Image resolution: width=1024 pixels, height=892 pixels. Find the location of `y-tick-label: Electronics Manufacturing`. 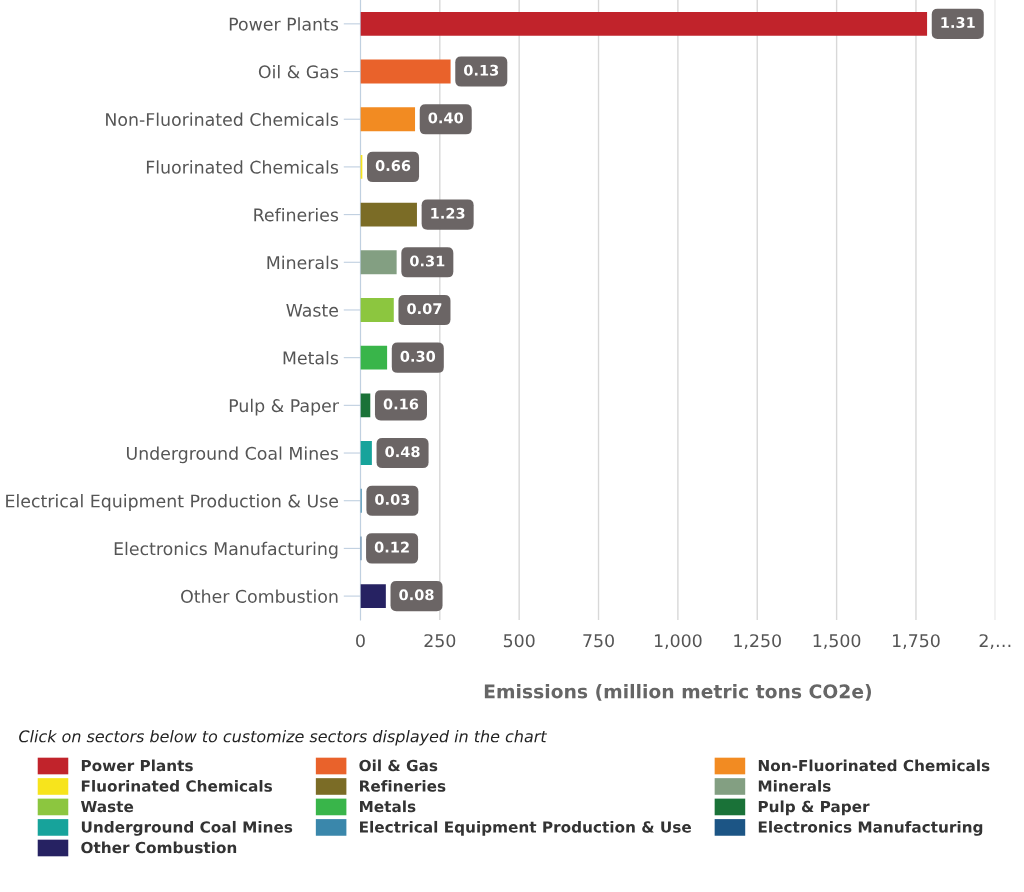

y-tick-label: Electronics Manufacturing is located at coordinates (226, 550).